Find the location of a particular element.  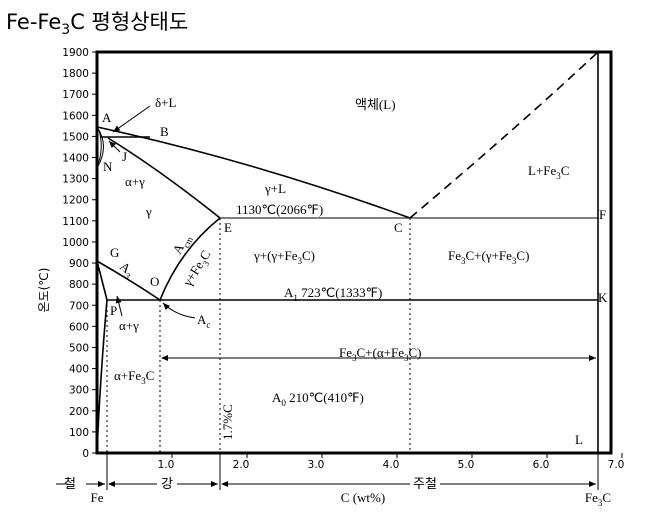

y-tick-label: 1000 is located at coordinates (75, 243).